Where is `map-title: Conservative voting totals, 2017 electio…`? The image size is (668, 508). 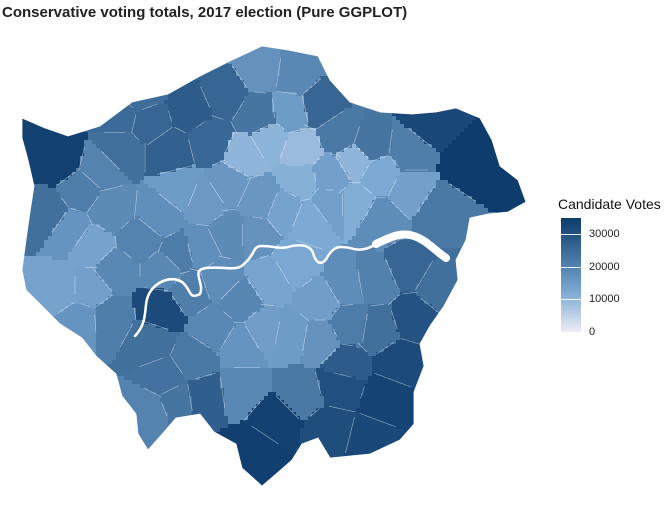 map-title: Conservative voting totals, 2017 electio… is located at coordinates (205, 12).